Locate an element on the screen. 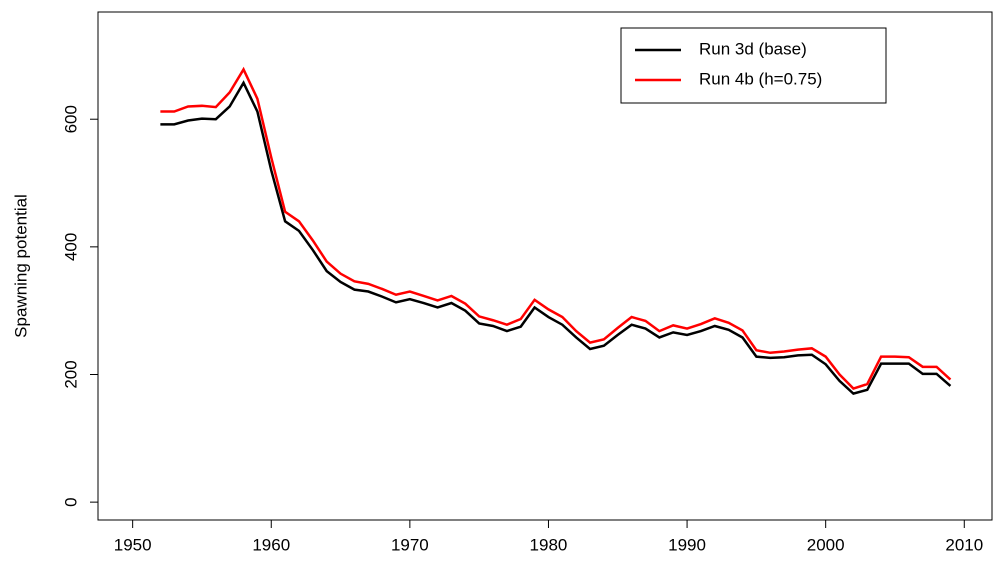 Image resolution: width=993 pixels, height=584 pixels. x-tick-label: 1950 is located at coordinates (133, 544).